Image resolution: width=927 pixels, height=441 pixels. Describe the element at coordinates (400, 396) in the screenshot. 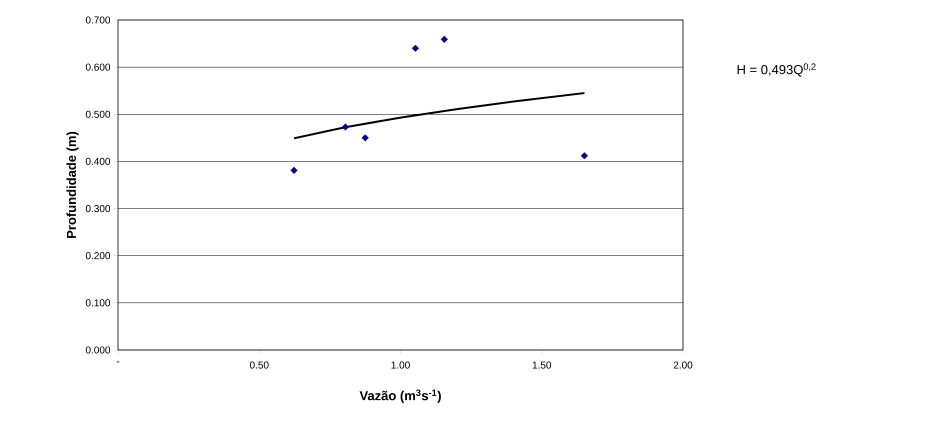

I see `x-axis-title: Vazão (m$^{3}$s$^{-1}$)` at that location.